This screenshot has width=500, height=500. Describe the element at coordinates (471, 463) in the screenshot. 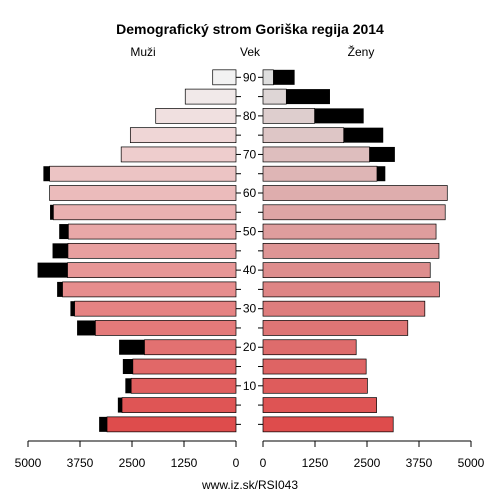

I see `x-tick-label-right: 5000` at that location.